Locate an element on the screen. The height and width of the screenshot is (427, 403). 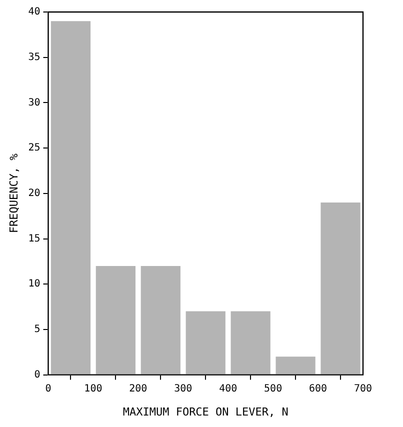
y-axis-title: FREQUENCY, % is located at coordinates (13, 193).